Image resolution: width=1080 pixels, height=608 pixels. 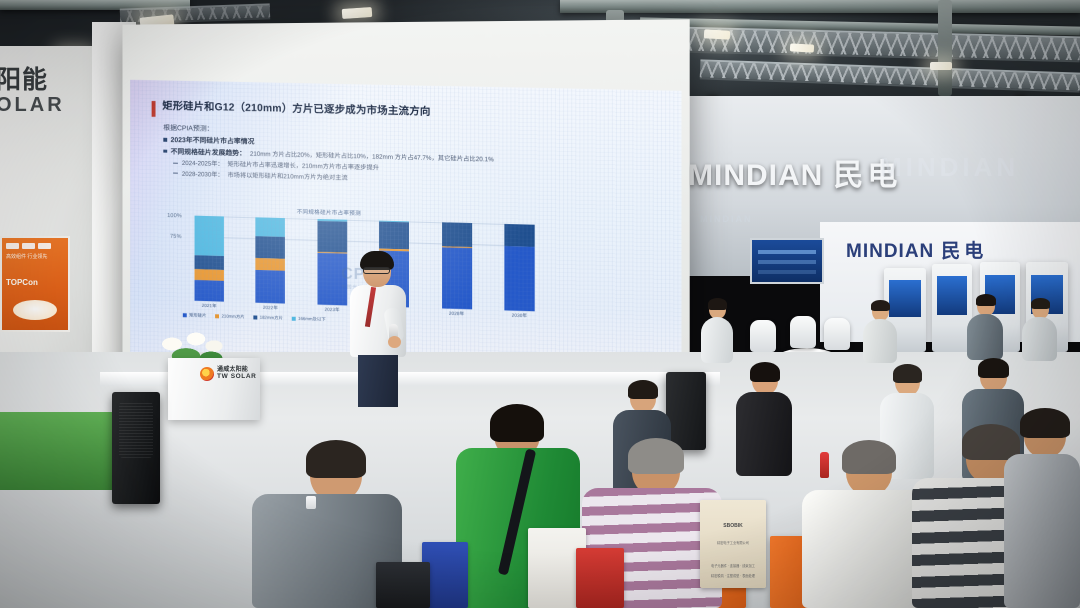 What do you see at coordinates (376, 270) in the screenshot?
I see `presenter-glasses` at bounding box center [376, 270].